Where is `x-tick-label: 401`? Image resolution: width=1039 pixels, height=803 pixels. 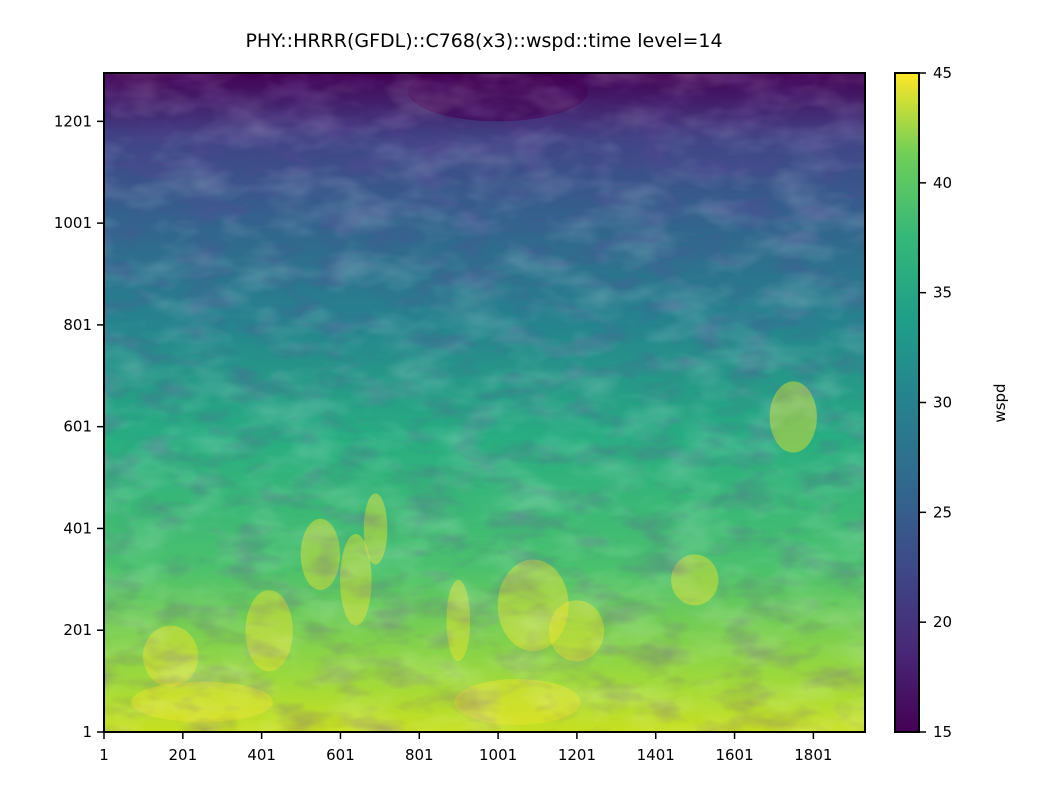
x-tick-label: 401 is located at coordinates (261, 755).